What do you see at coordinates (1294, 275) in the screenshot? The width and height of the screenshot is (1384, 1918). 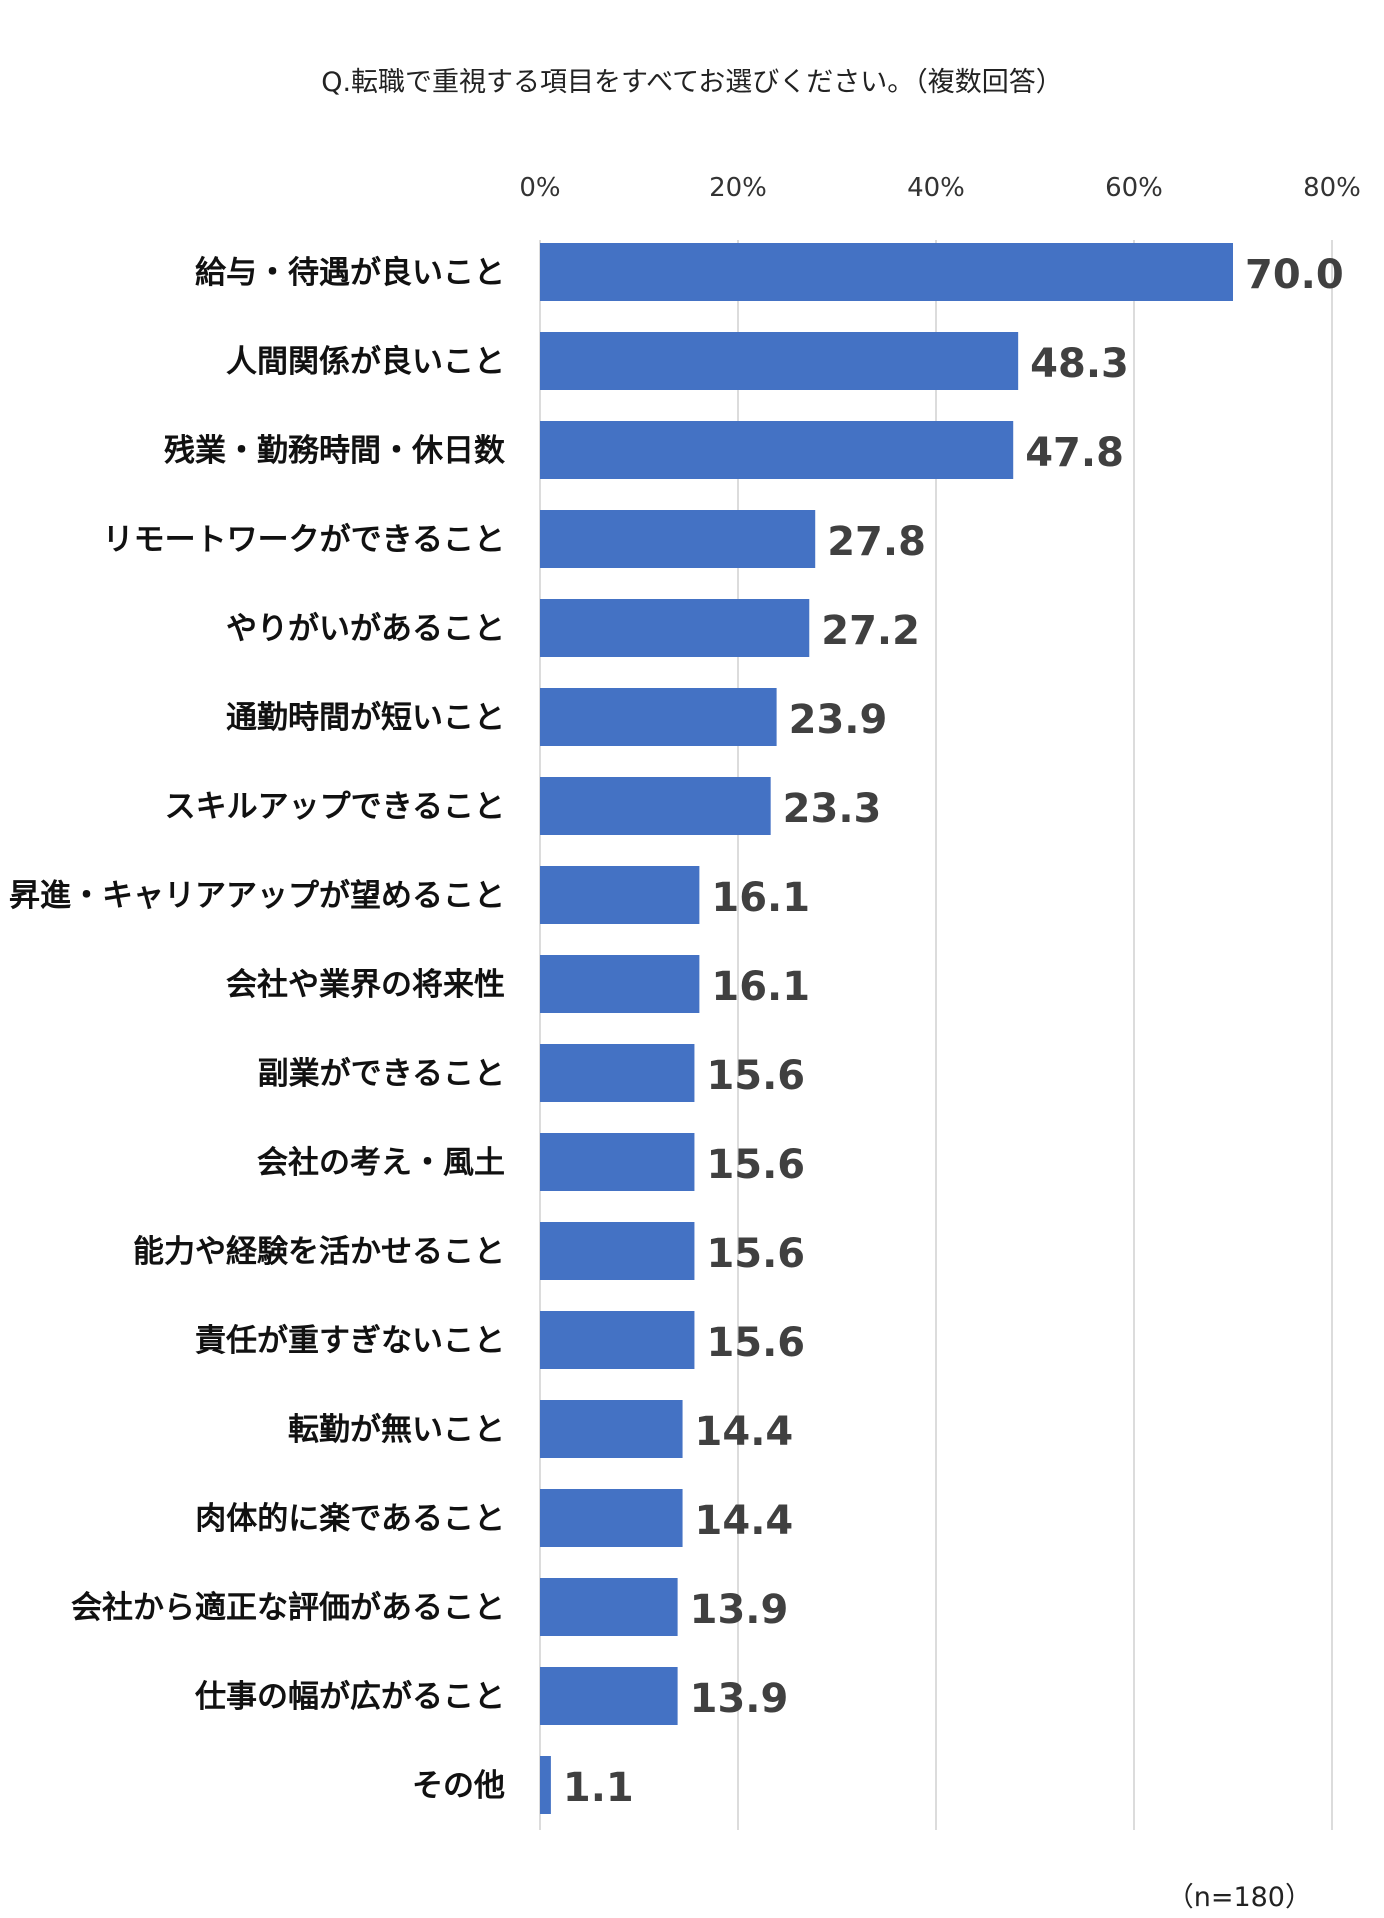 I see `data-label: 70.0` at bounding box center [1294, 275].